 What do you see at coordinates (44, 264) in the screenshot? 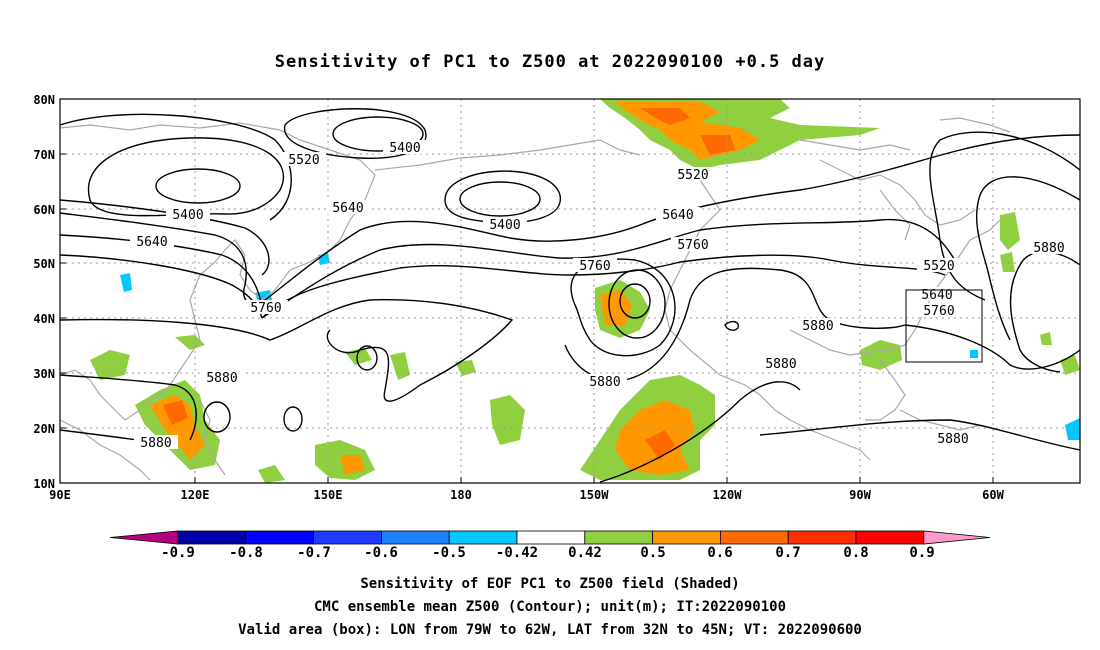
I see `lat-label-50n: 50N` at bounding box center [44, 264].